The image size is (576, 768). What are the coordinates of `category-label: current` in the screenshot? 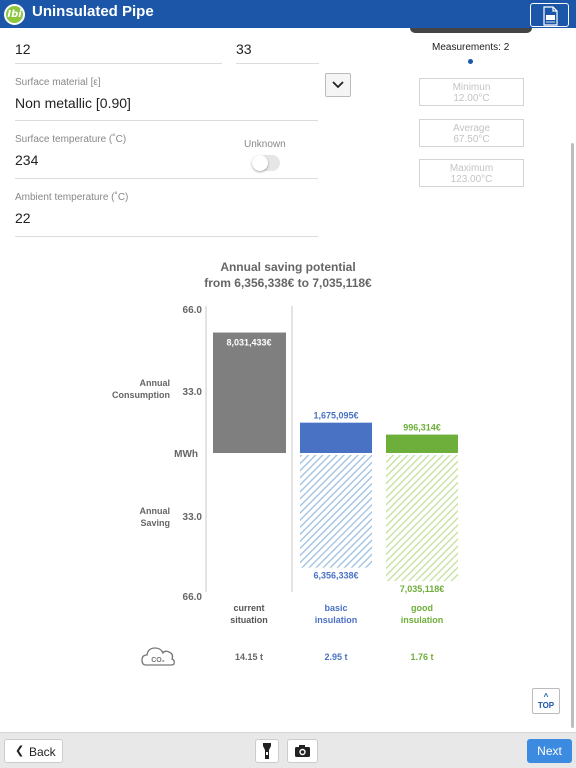 It's located at (248, 608).